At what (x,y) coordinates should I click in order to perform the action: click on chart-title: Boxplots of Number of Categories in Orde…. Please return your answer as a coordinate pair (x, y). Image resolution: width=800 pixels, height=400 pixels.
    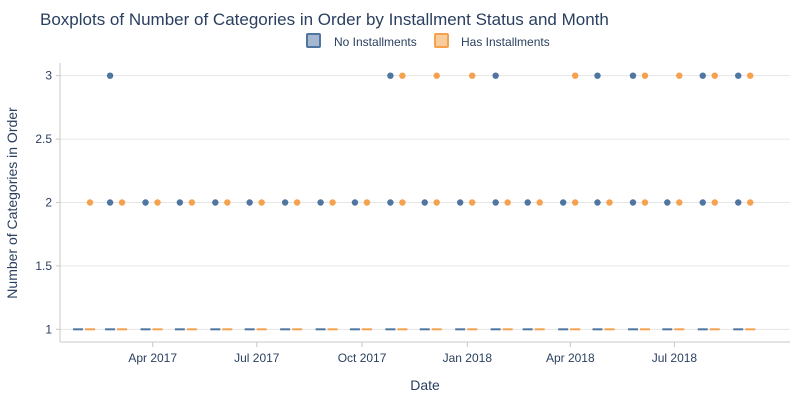
    Looking at the image, I should click on (324, 19).